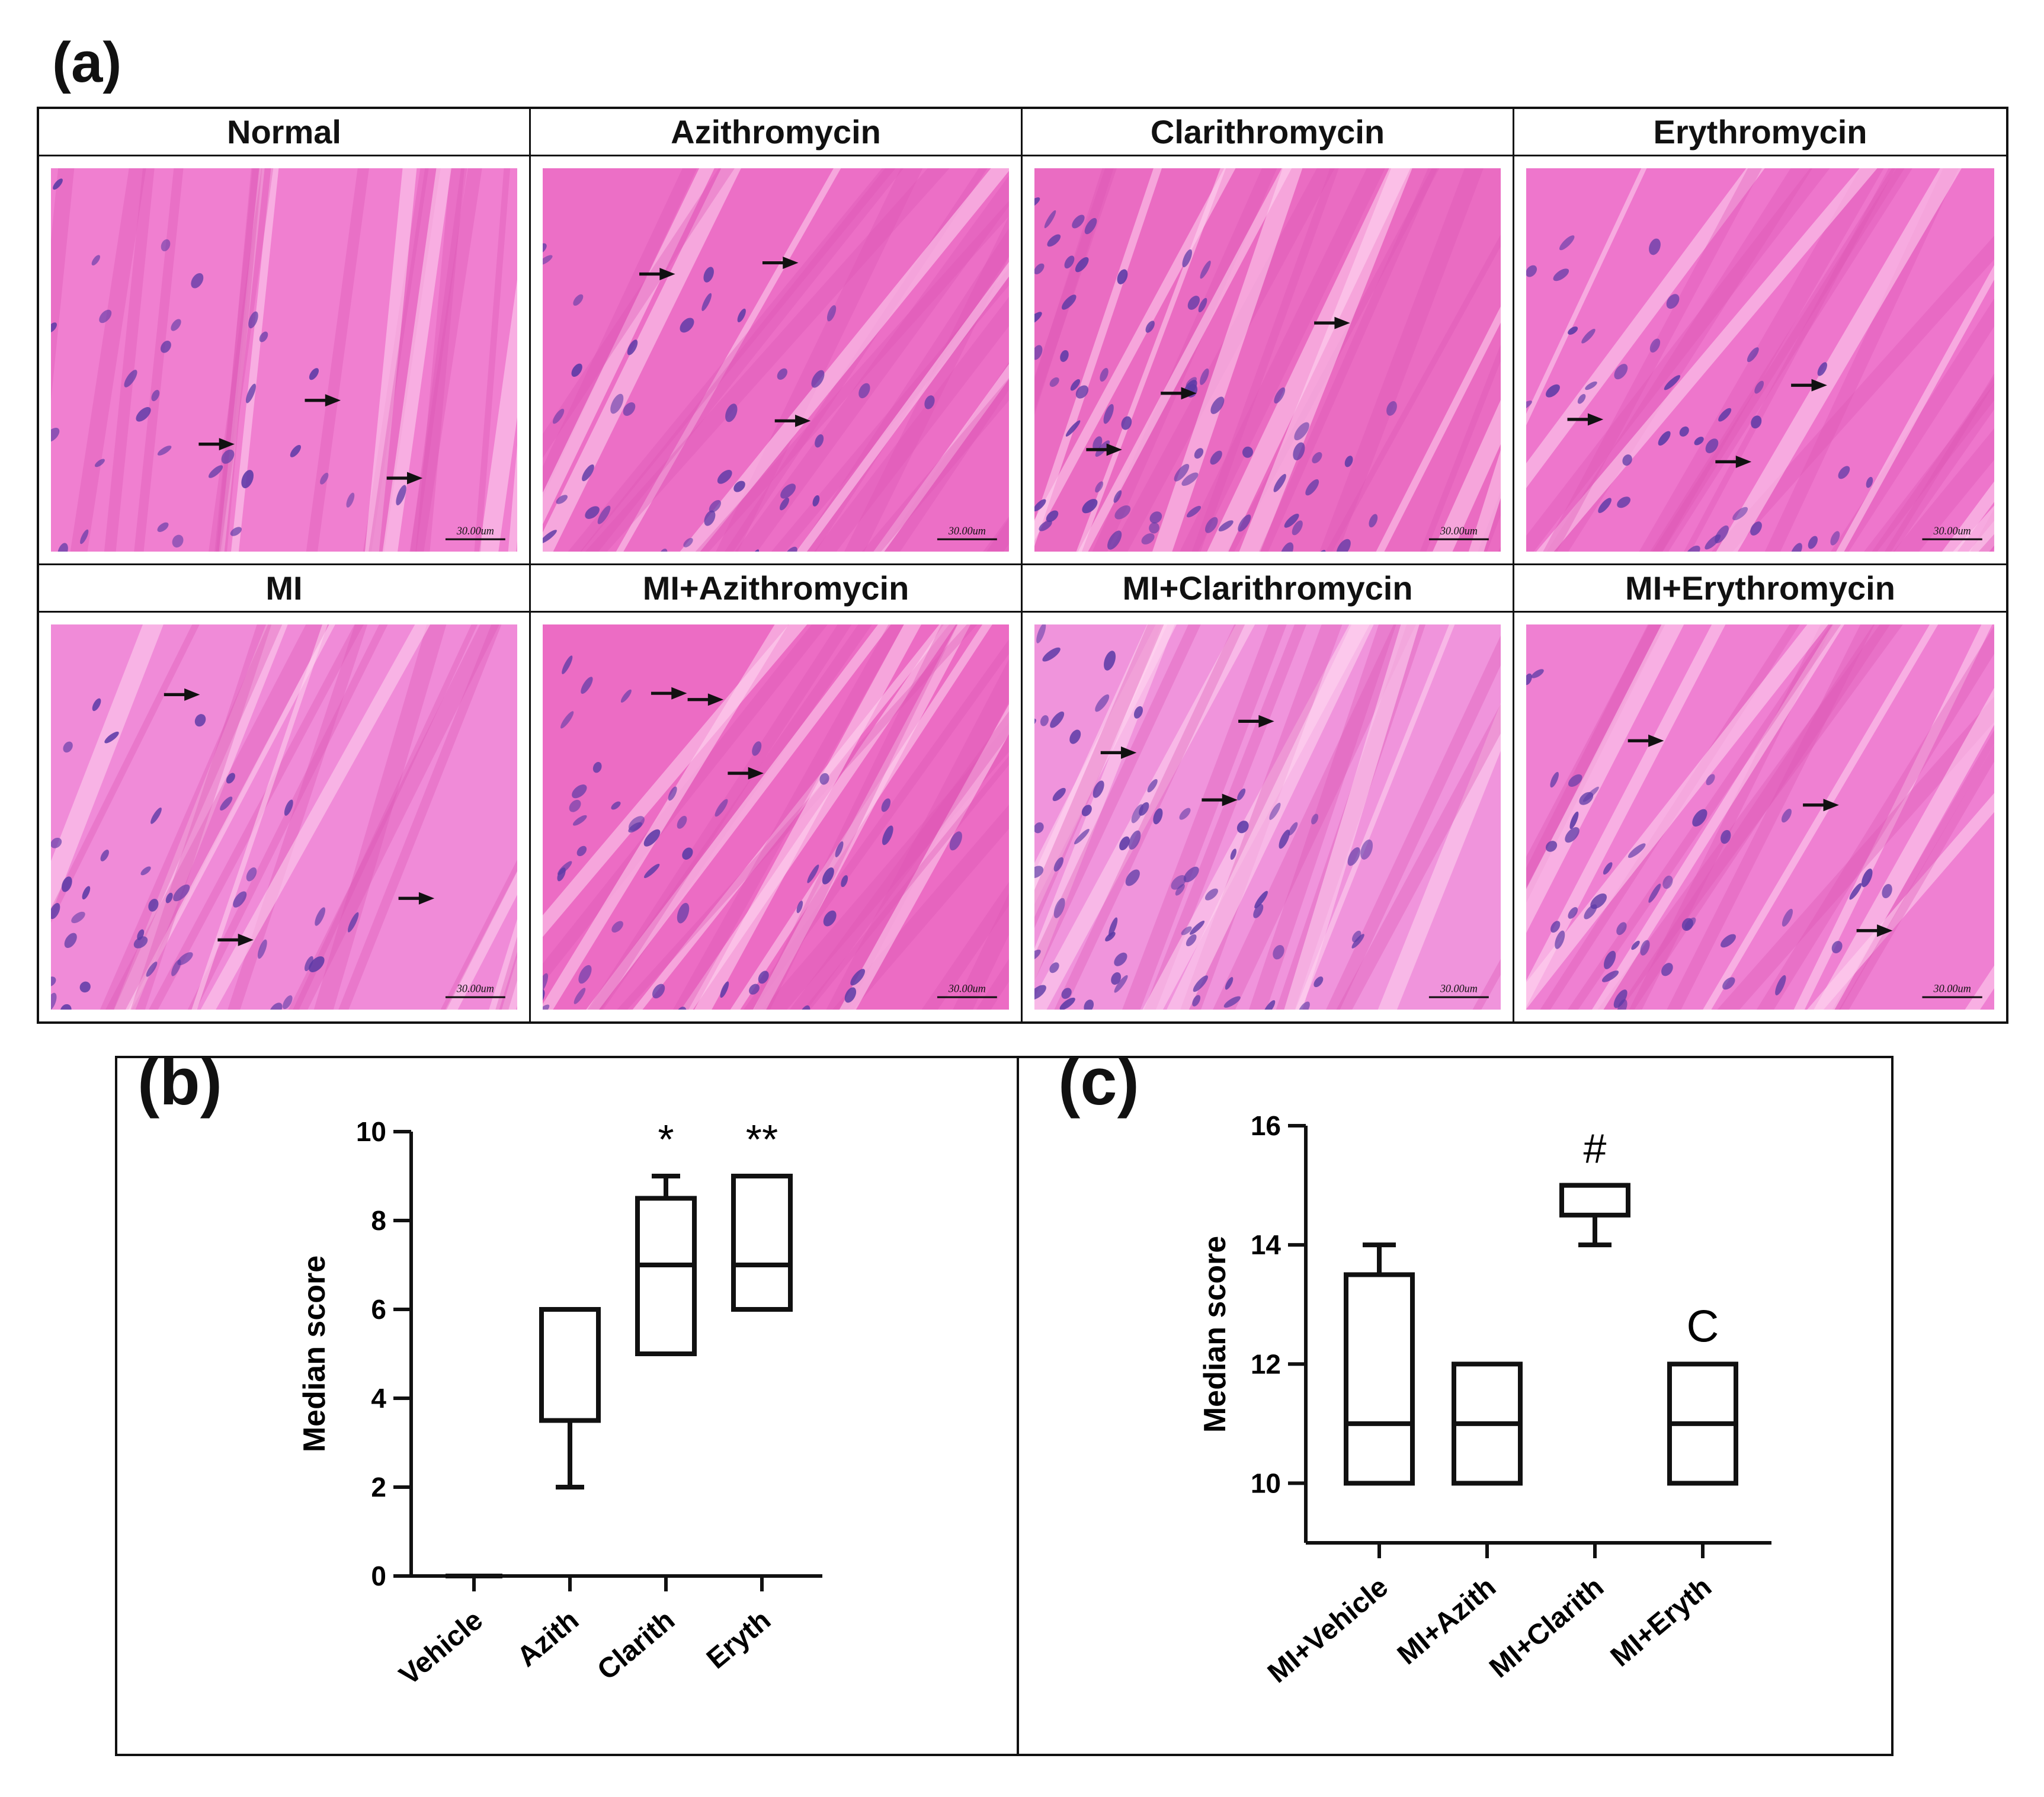 The width and height of the screenshot is (2044, 1797). Describe the element at coordinates (1760, 132) in the screenshot. I see `micrograph-title: Erythromycin` at that location.